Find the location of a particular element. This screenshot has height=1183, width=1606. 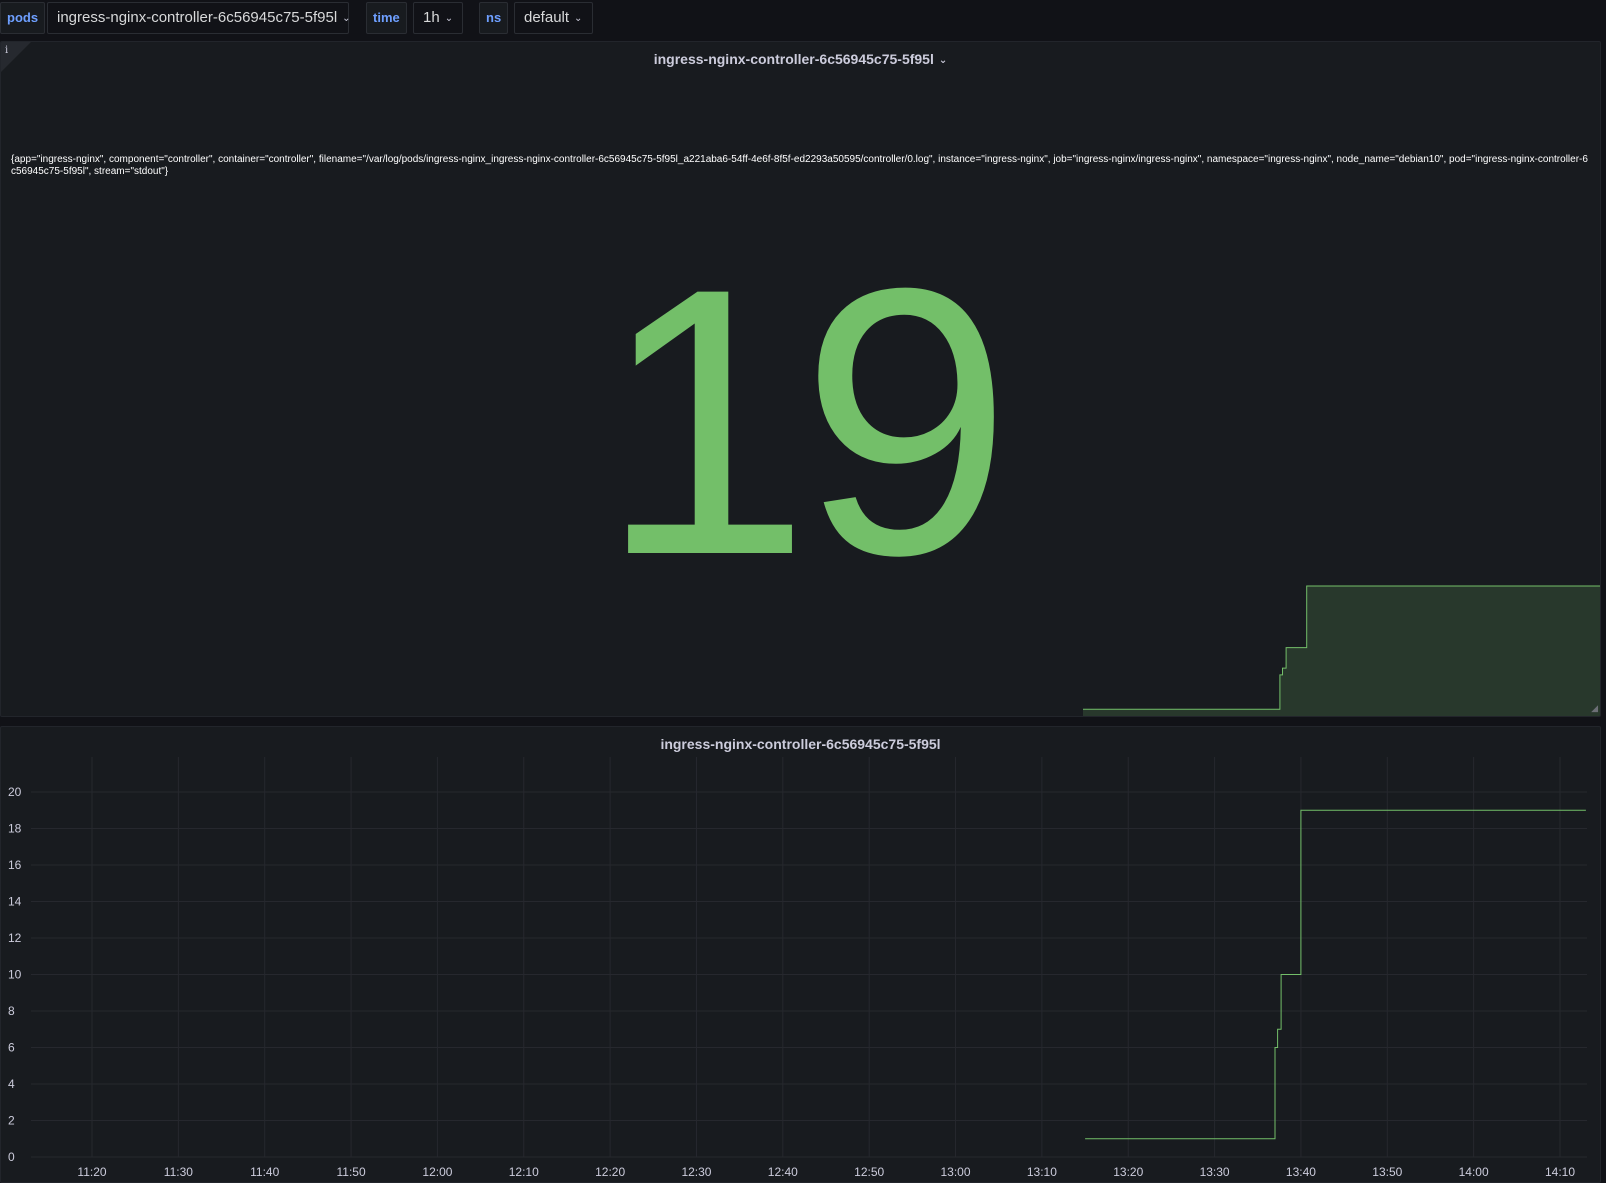

sparkline-area is located at coordinates (1341, 651).